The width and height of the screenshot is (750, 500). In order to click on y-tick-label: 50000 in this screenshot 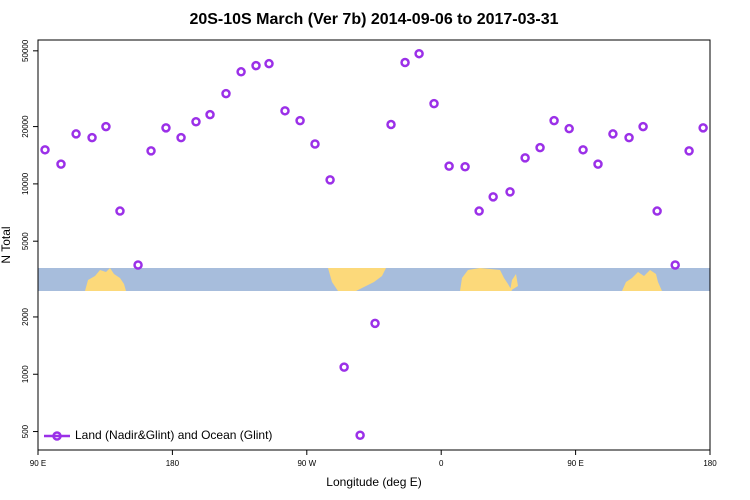, I will do `click(25, 50)`.